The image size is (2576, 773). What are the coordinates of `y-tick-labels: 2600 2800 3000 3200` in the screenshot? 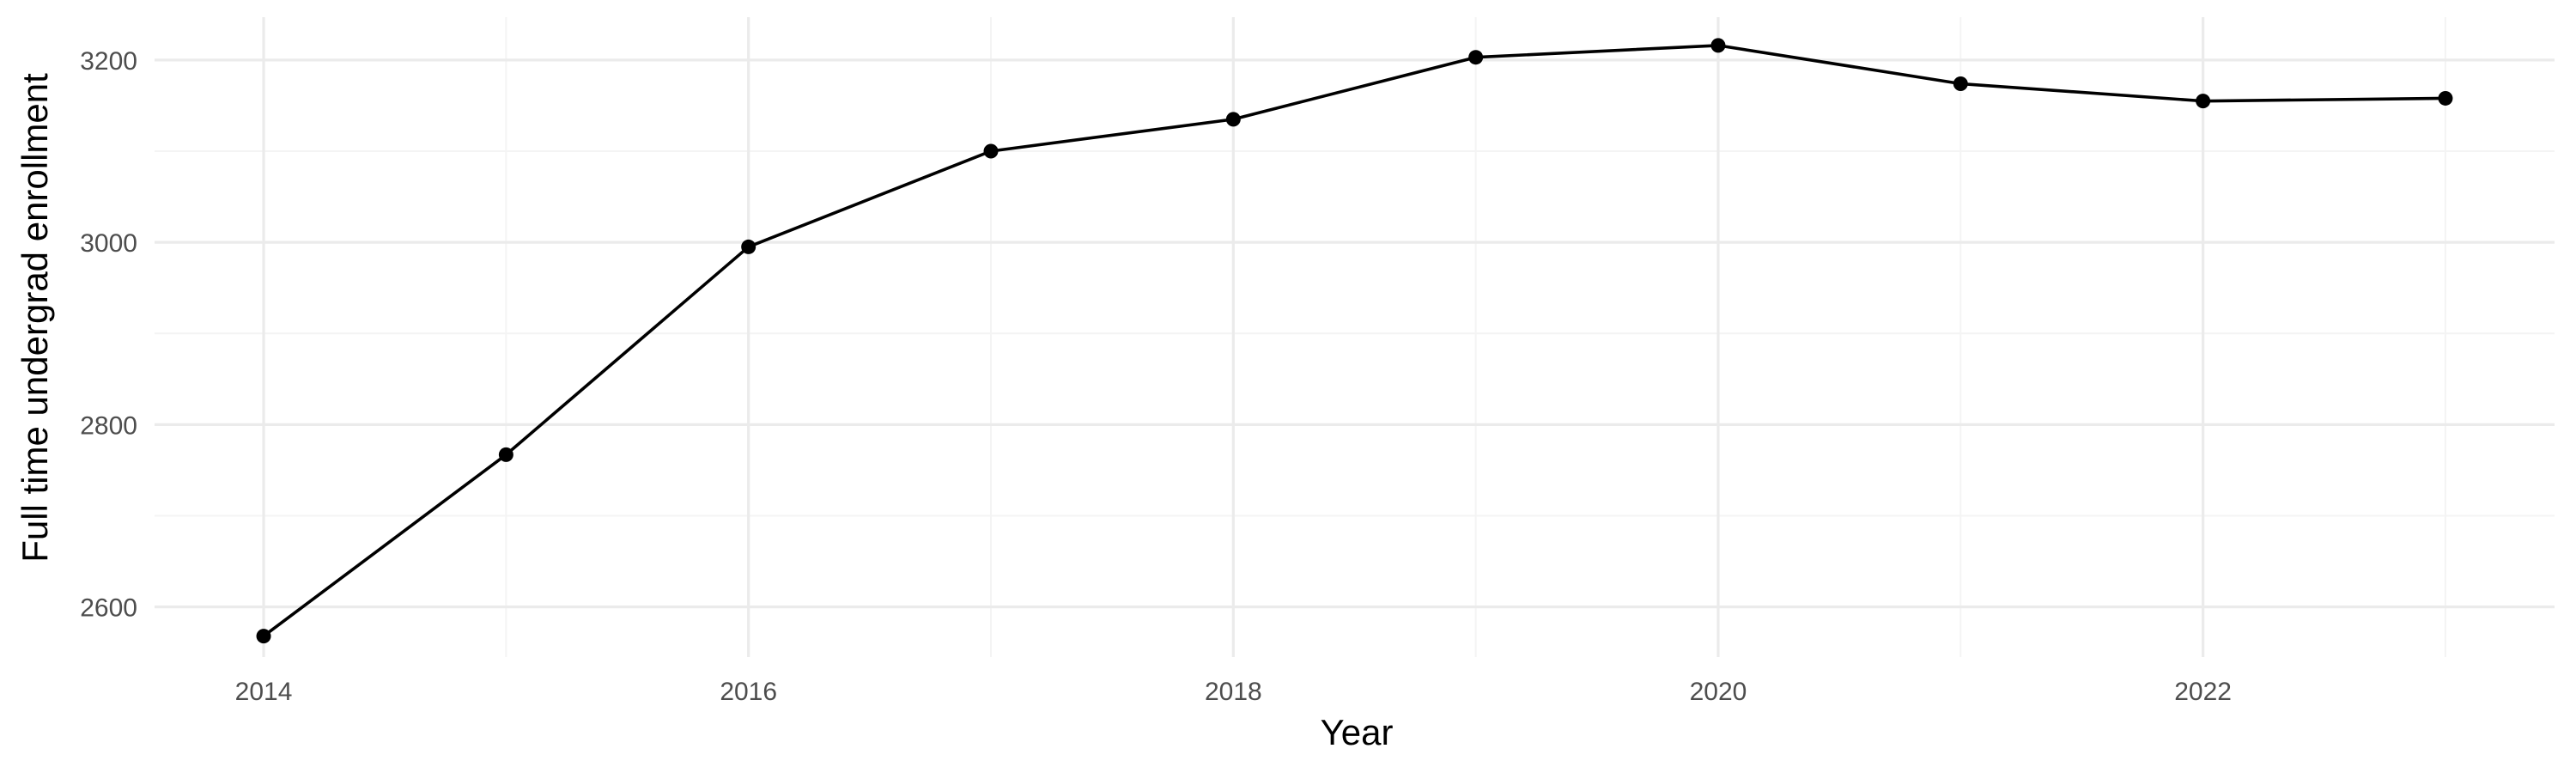 It's located at (109, 335).